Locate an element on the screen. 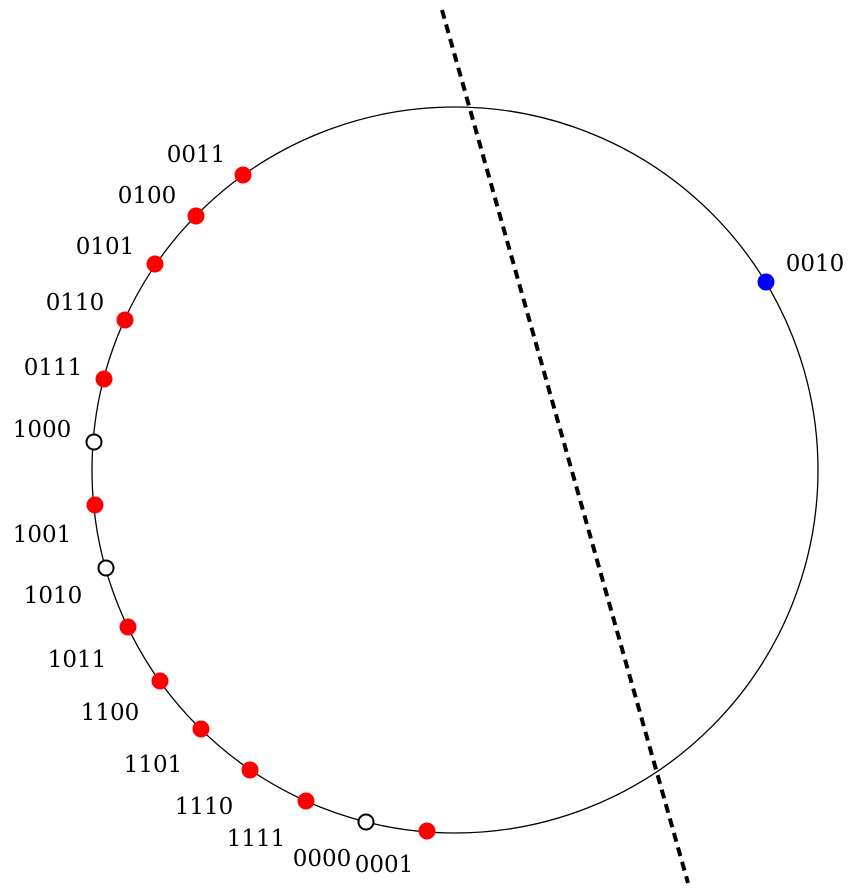 This screenshot has height=888, width=850. point-0001: 0001 is located at coordinates (395, 850).